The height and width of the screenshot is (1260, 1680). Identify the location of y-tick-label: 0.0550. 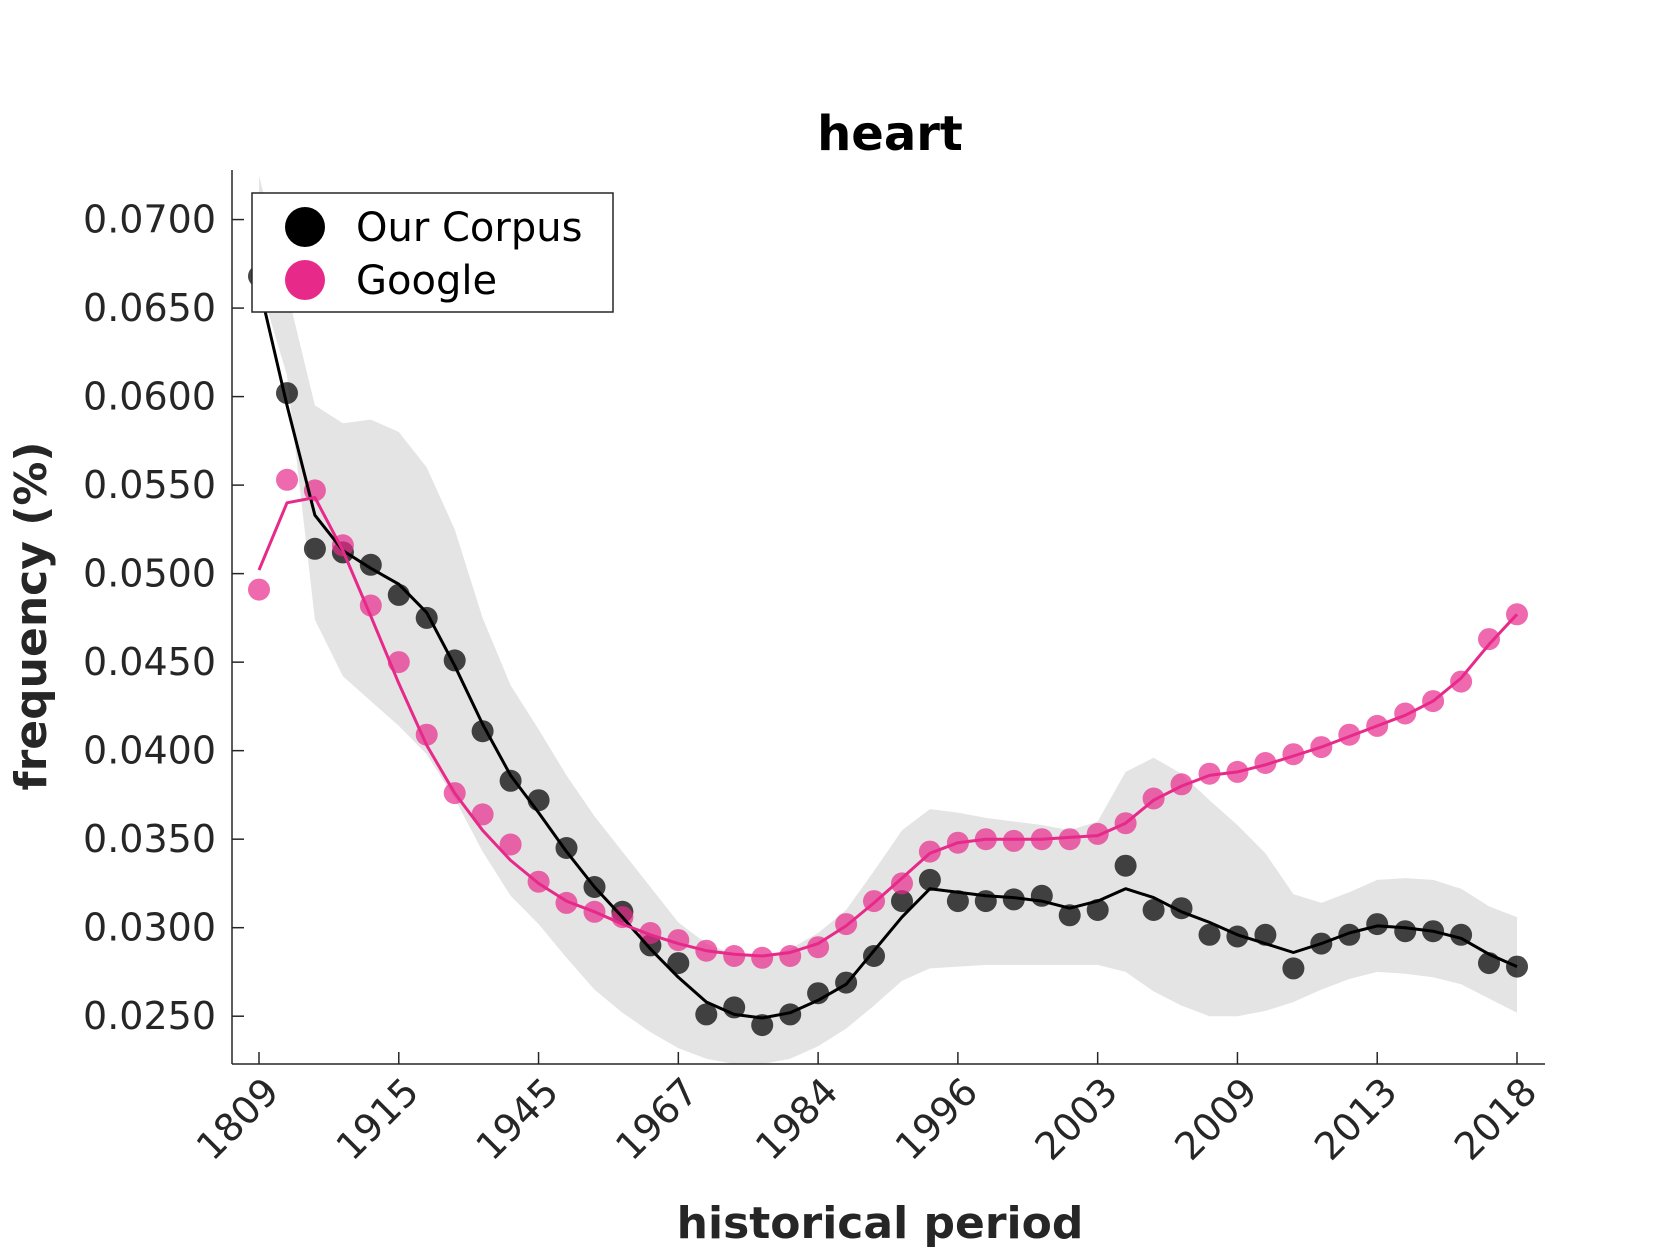
(149, 485).